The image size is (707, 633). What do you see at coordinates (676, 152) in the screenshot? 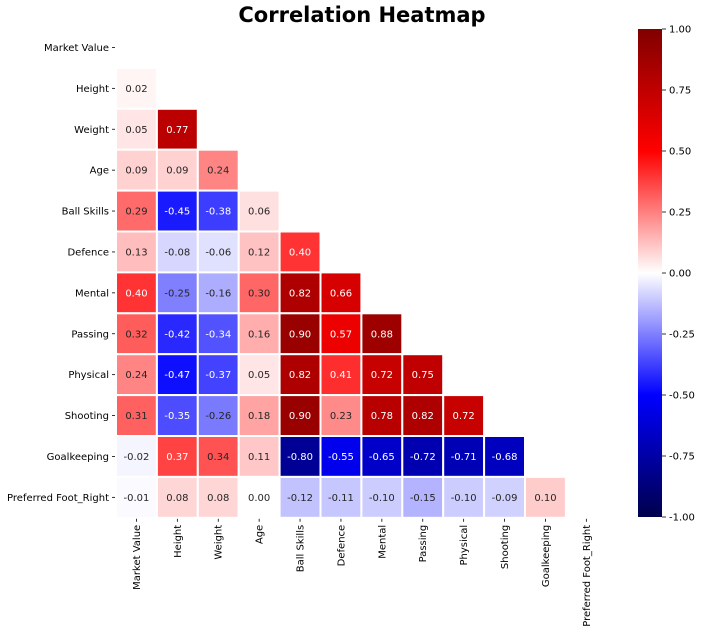
I see `colorbar-tick: 0.50` at bounding box center [676, 152].